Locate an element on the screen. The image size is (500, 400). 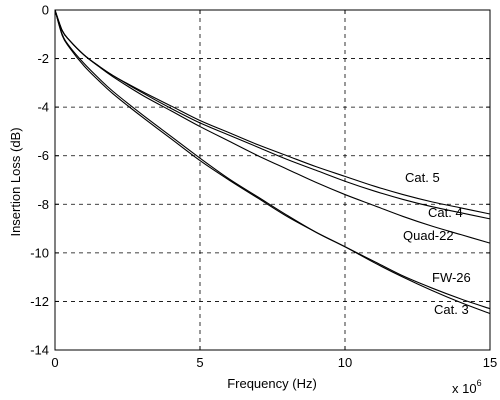
x-tick-label: 5 is located at coordinates (199, 362).